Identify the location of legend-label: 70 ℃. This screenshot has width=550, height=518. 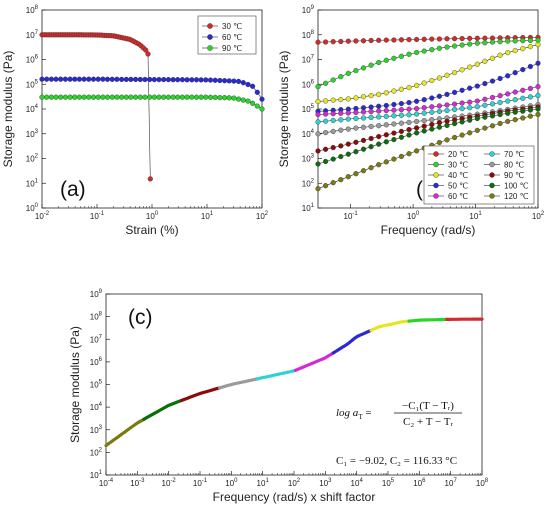
(514, 154).